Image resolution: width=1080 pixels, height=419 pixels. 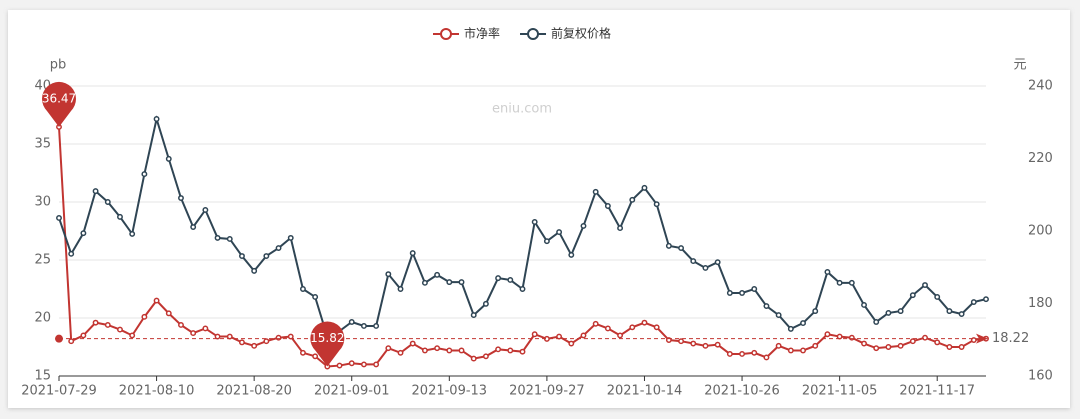 What do you see at coordinates (254, 391) in the screenshot?
I see `x-tick-label: 2021-08-20` at bounding box center [254, 391].